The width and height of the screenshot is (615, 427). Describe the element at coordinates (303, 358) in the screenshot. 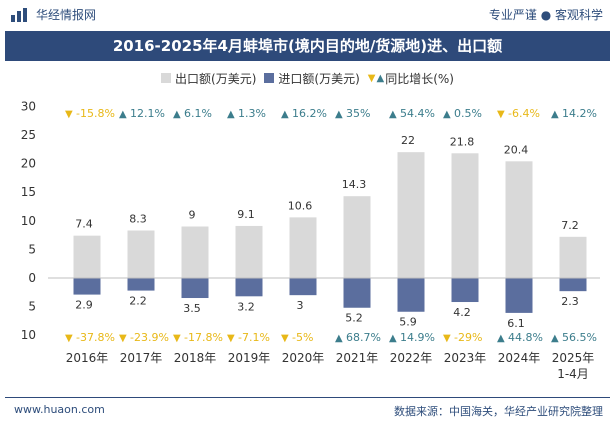

I see `x-category-label: 2020年` at that location.